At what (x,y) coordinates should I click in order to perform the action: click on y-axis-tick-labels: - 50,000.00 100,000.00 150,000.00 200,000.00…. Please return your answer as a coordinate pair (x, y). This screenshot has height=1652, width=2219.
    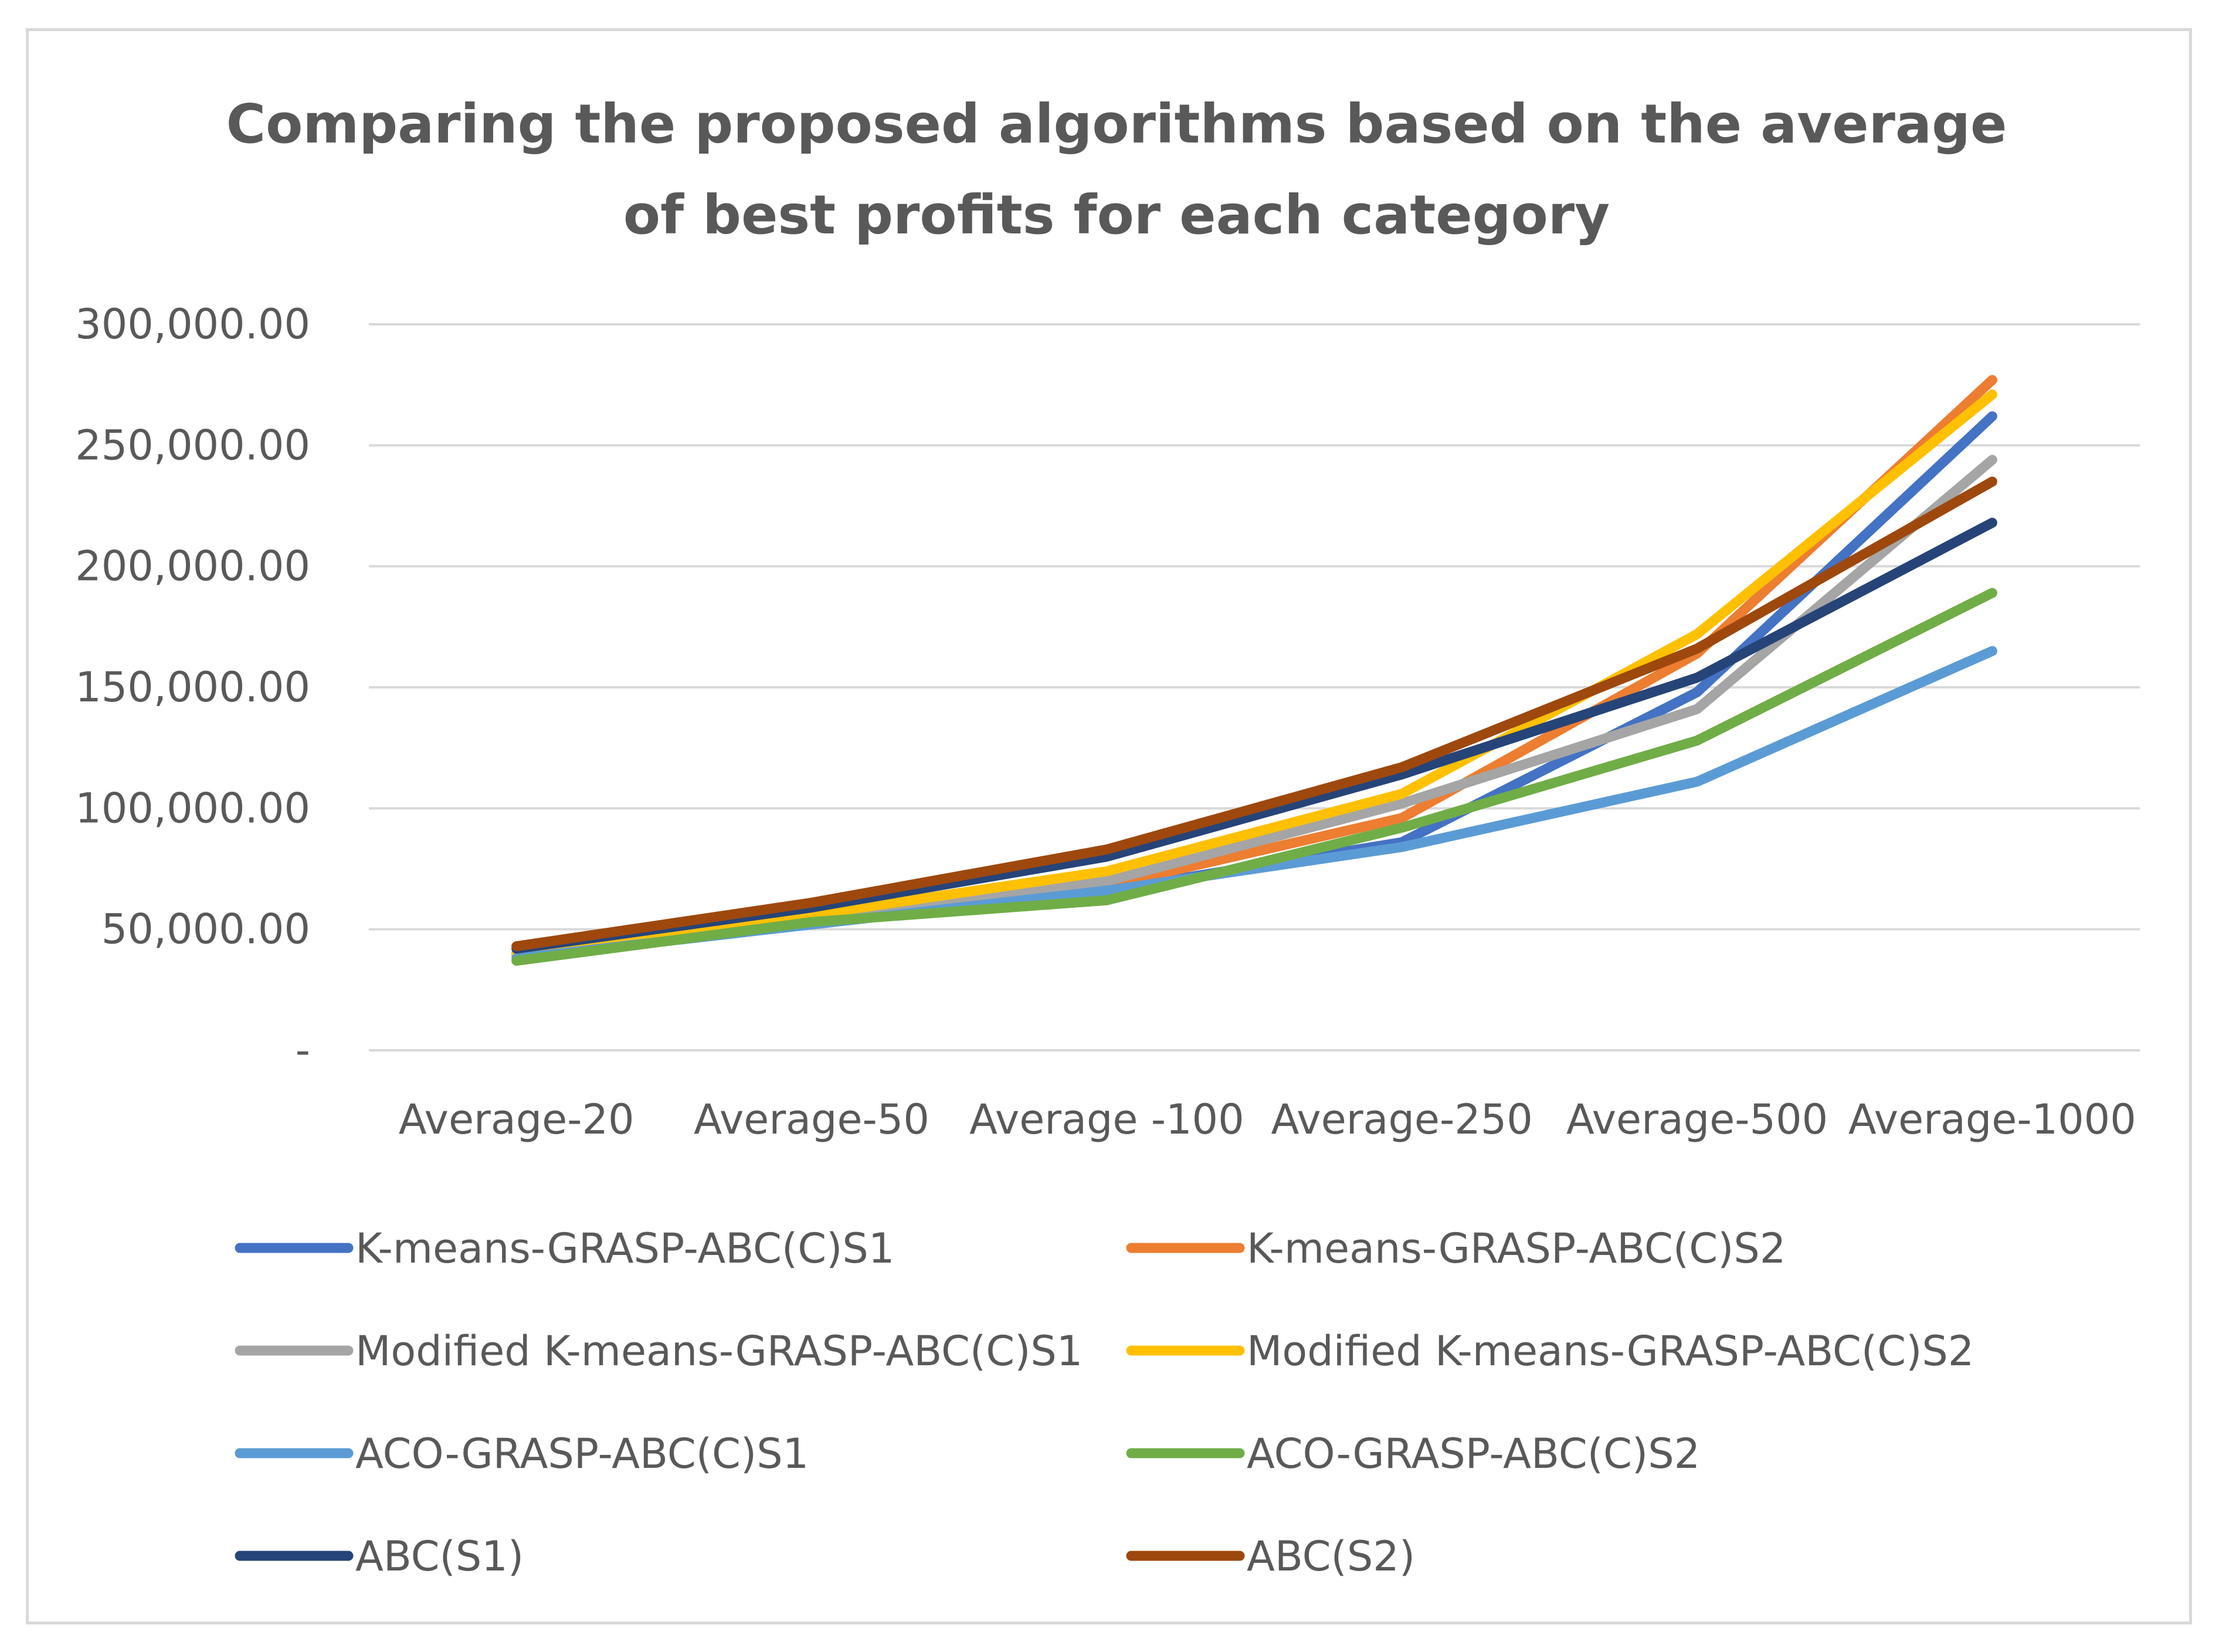
    Looking at the image, I should click on (192, 687).